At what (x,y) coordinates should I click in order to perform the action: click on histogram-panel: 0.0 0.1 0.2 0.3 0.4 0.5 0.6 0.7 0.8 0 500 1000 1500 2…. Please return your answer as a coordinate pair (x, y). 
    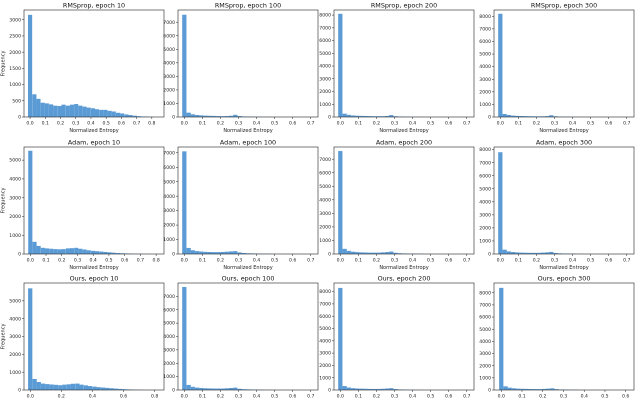
    Looking at the image, I should click on (83, 68).